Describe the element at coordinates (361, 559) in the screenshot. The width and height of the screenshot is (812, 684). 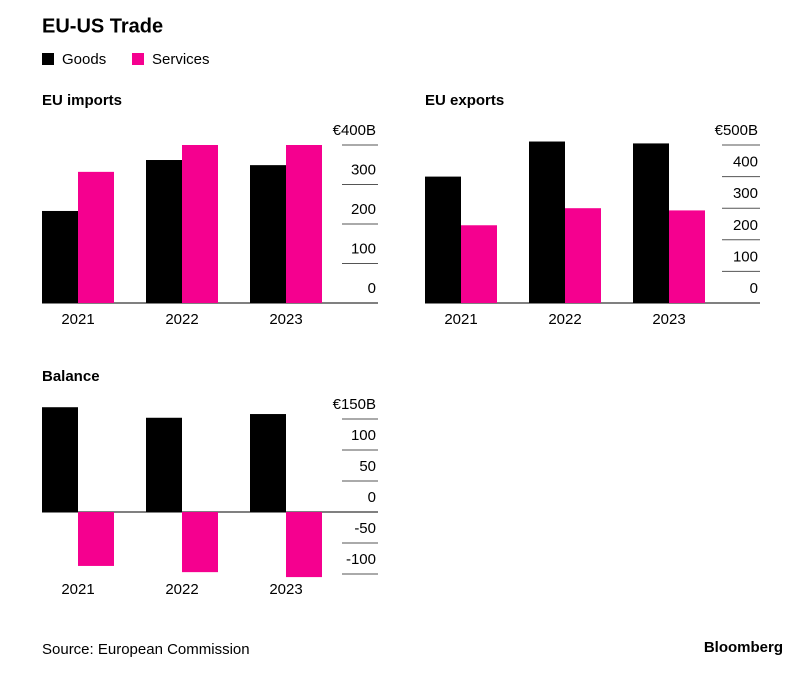
I see `y-tick-label: -100` at that location.